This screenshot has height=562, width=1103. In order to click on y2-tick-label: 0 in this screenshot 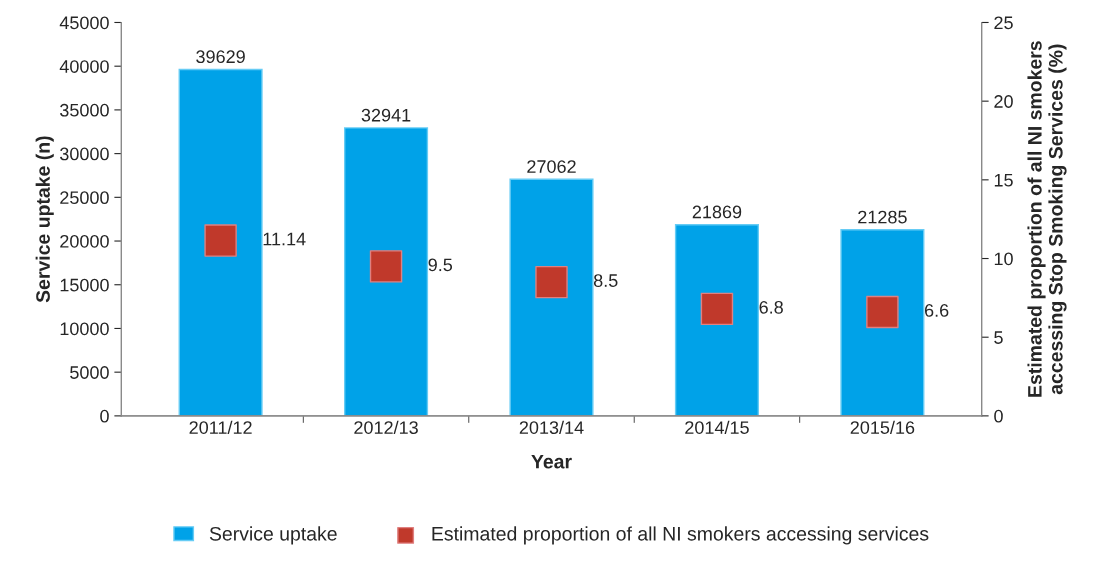, I will do `click(998, 416)`.